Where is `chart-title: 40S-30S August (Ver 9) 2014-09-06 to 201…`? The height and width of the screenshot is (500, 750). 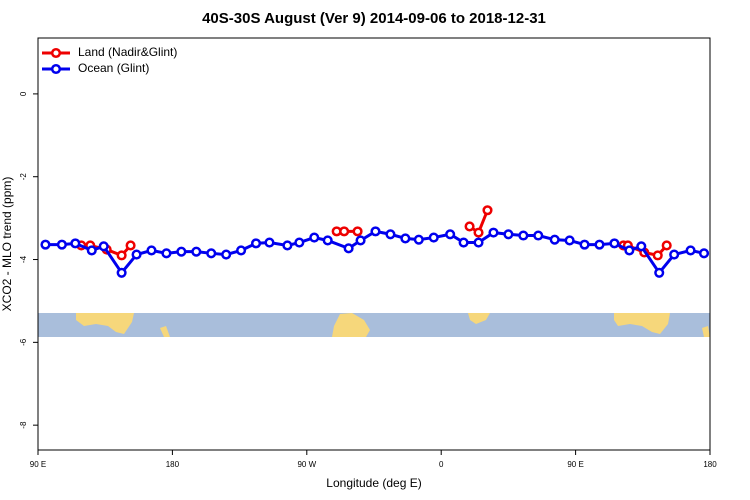
chart-title: 40S-30S August (Ver 9) 2014-09-06 to 201… is located at coordinates (374, 18).